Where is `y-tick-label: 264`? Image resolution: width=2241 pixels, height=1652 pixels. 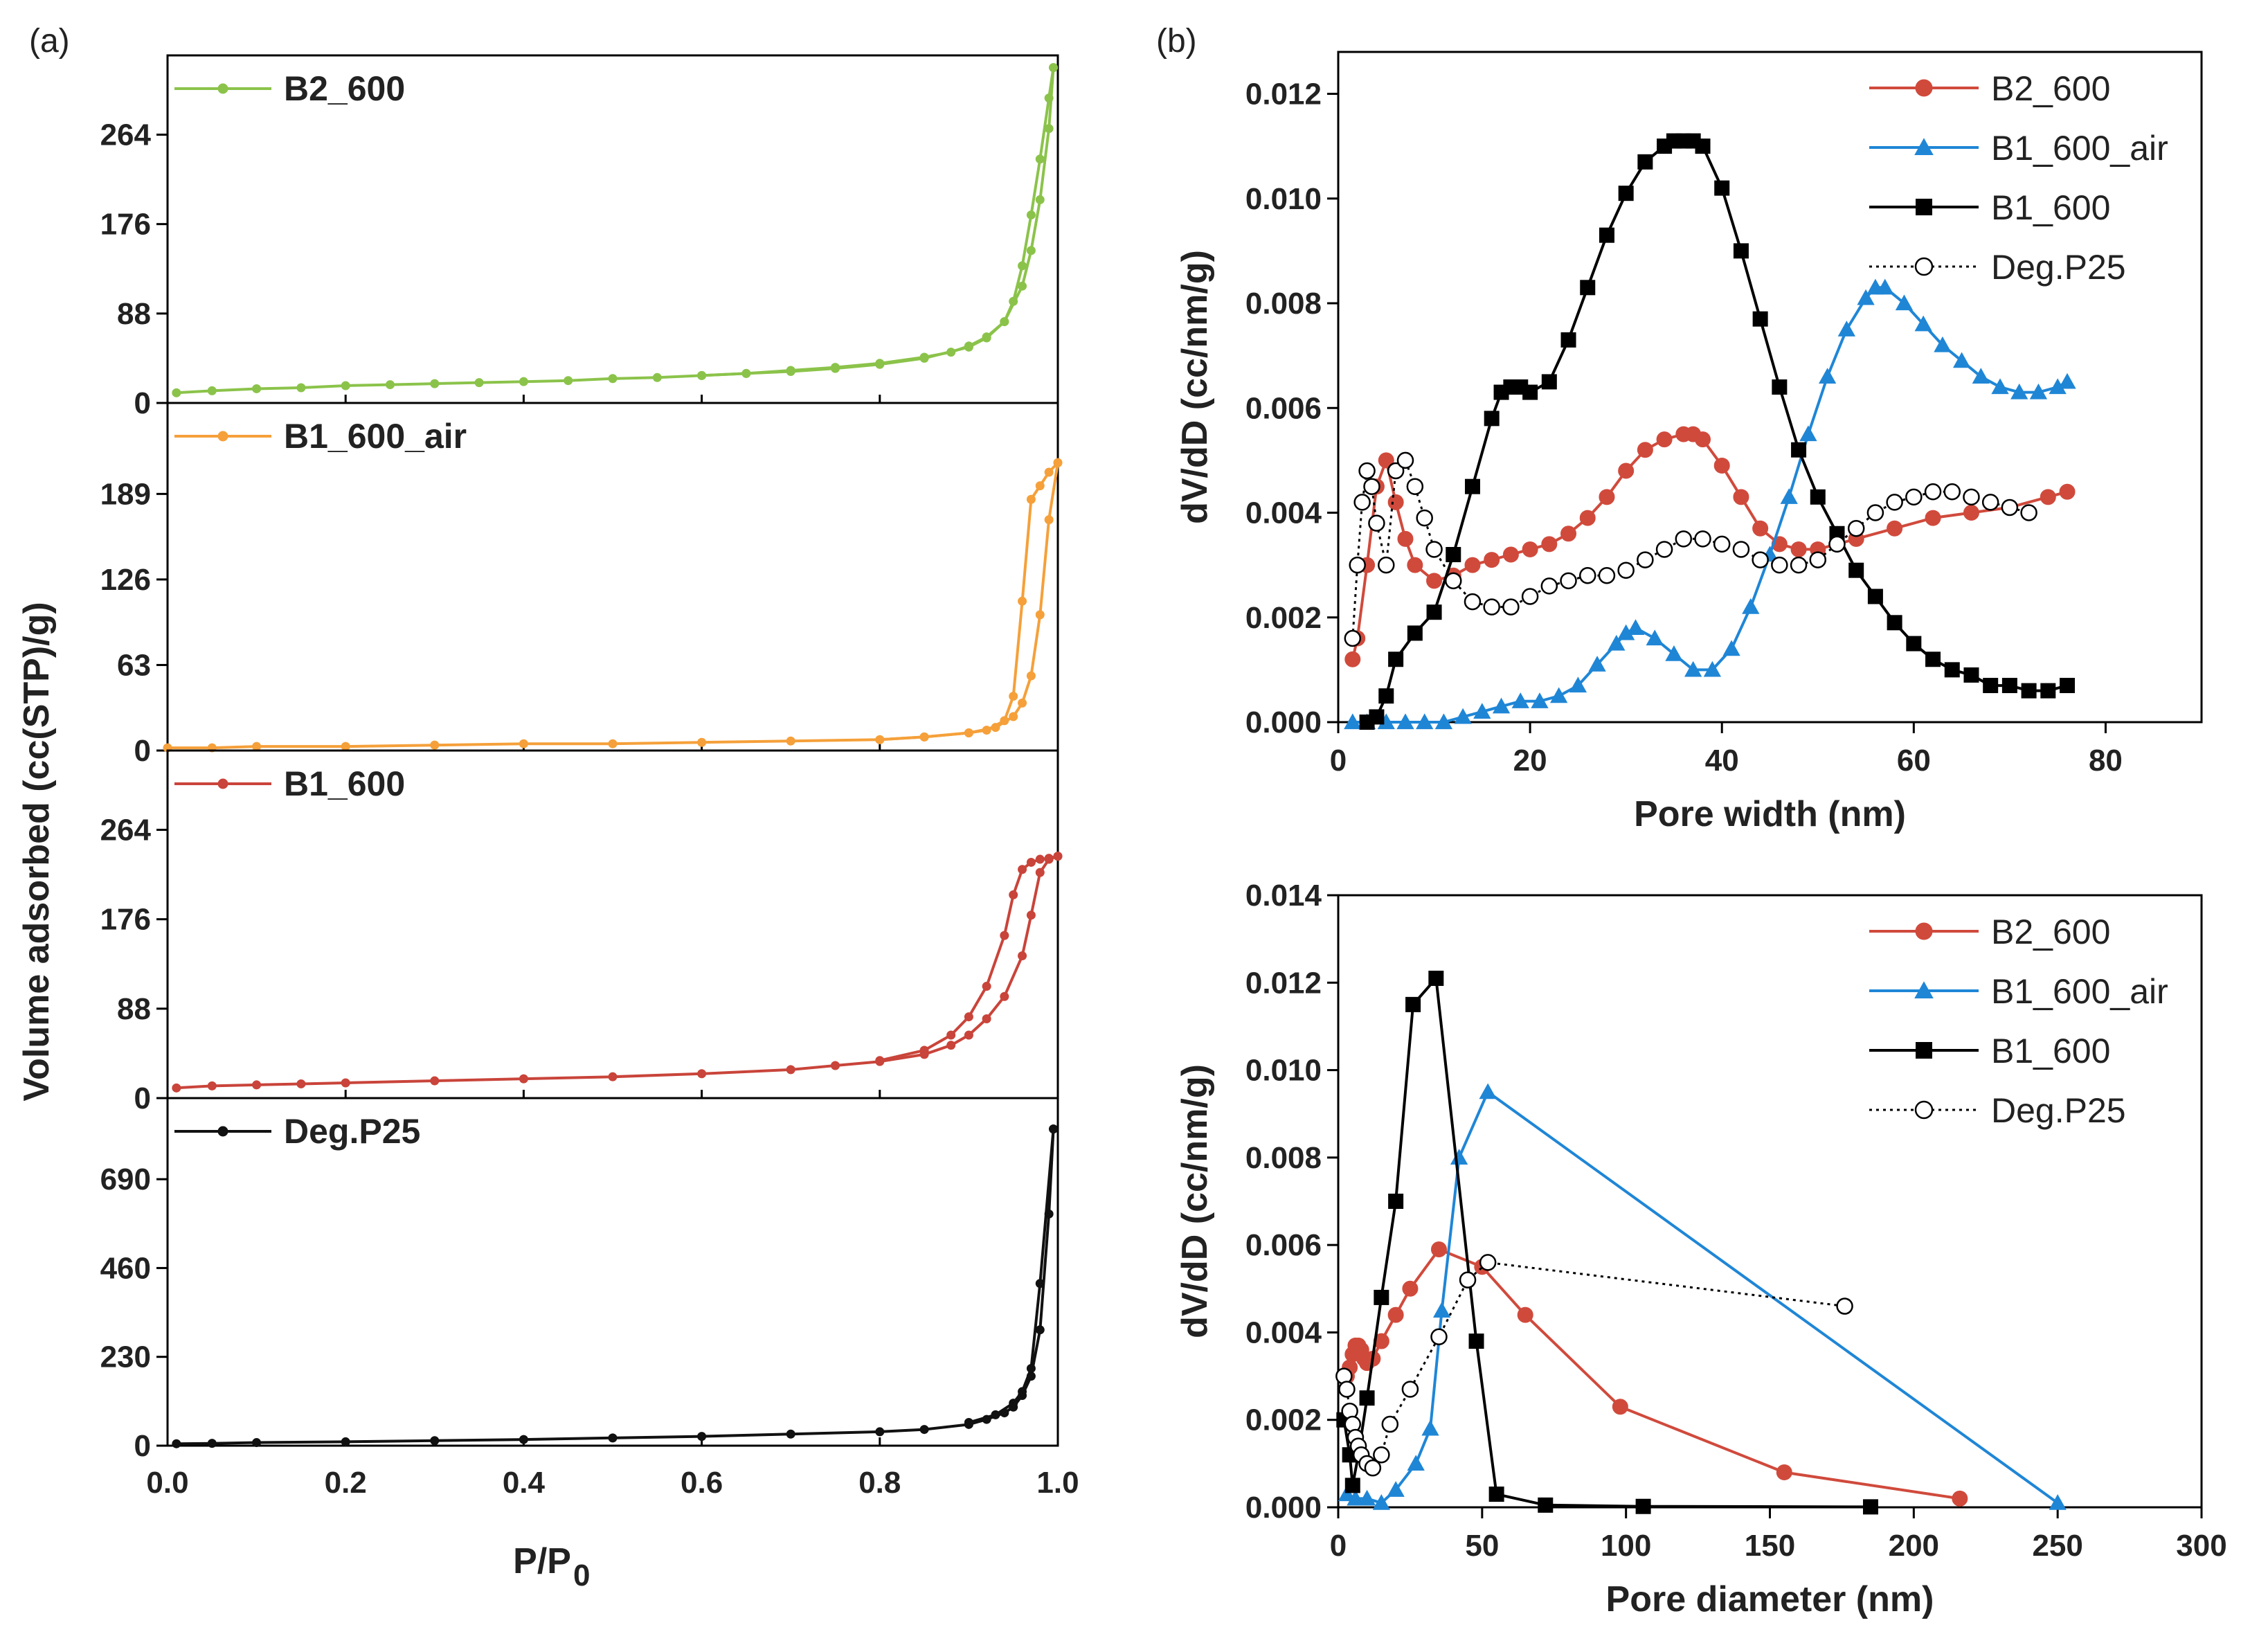 y-tick-label: 264 is located at coordinates (126, 135).